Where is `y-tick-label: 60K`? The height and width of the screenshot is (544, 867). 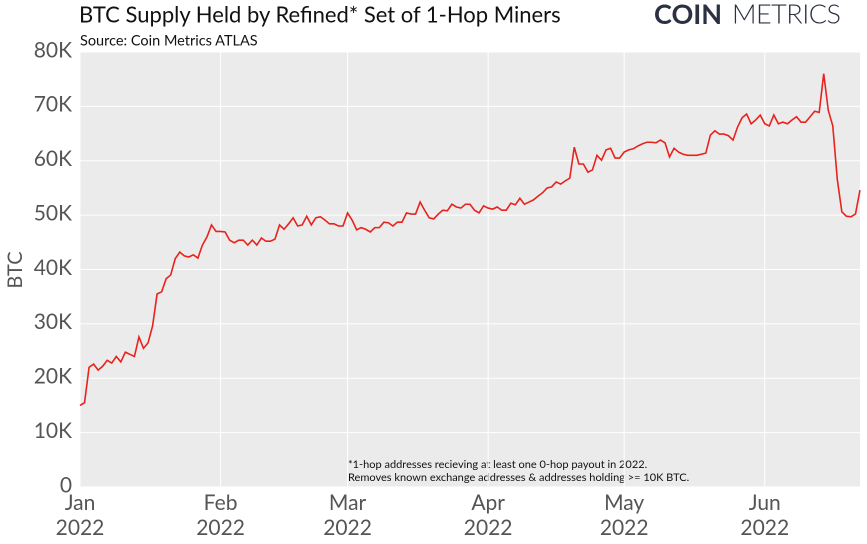 y-tick-label: 60K is located at coordinates (53, 158).